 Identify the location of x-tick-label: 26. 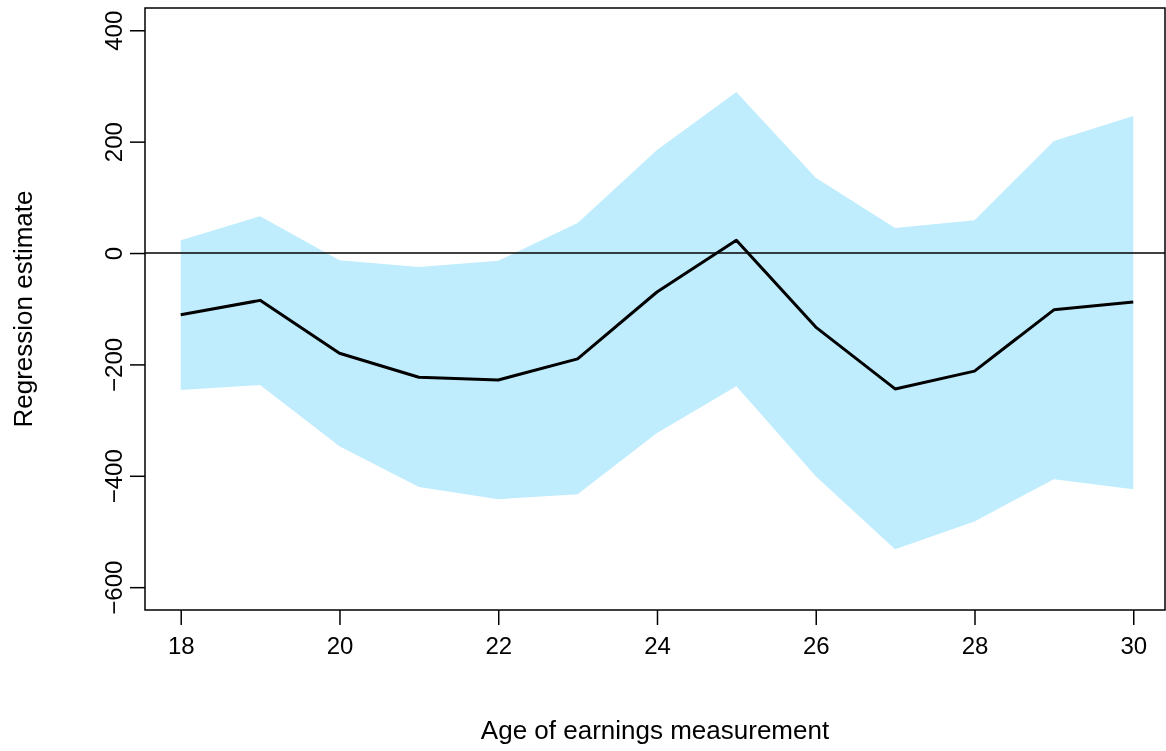
(816, 646).